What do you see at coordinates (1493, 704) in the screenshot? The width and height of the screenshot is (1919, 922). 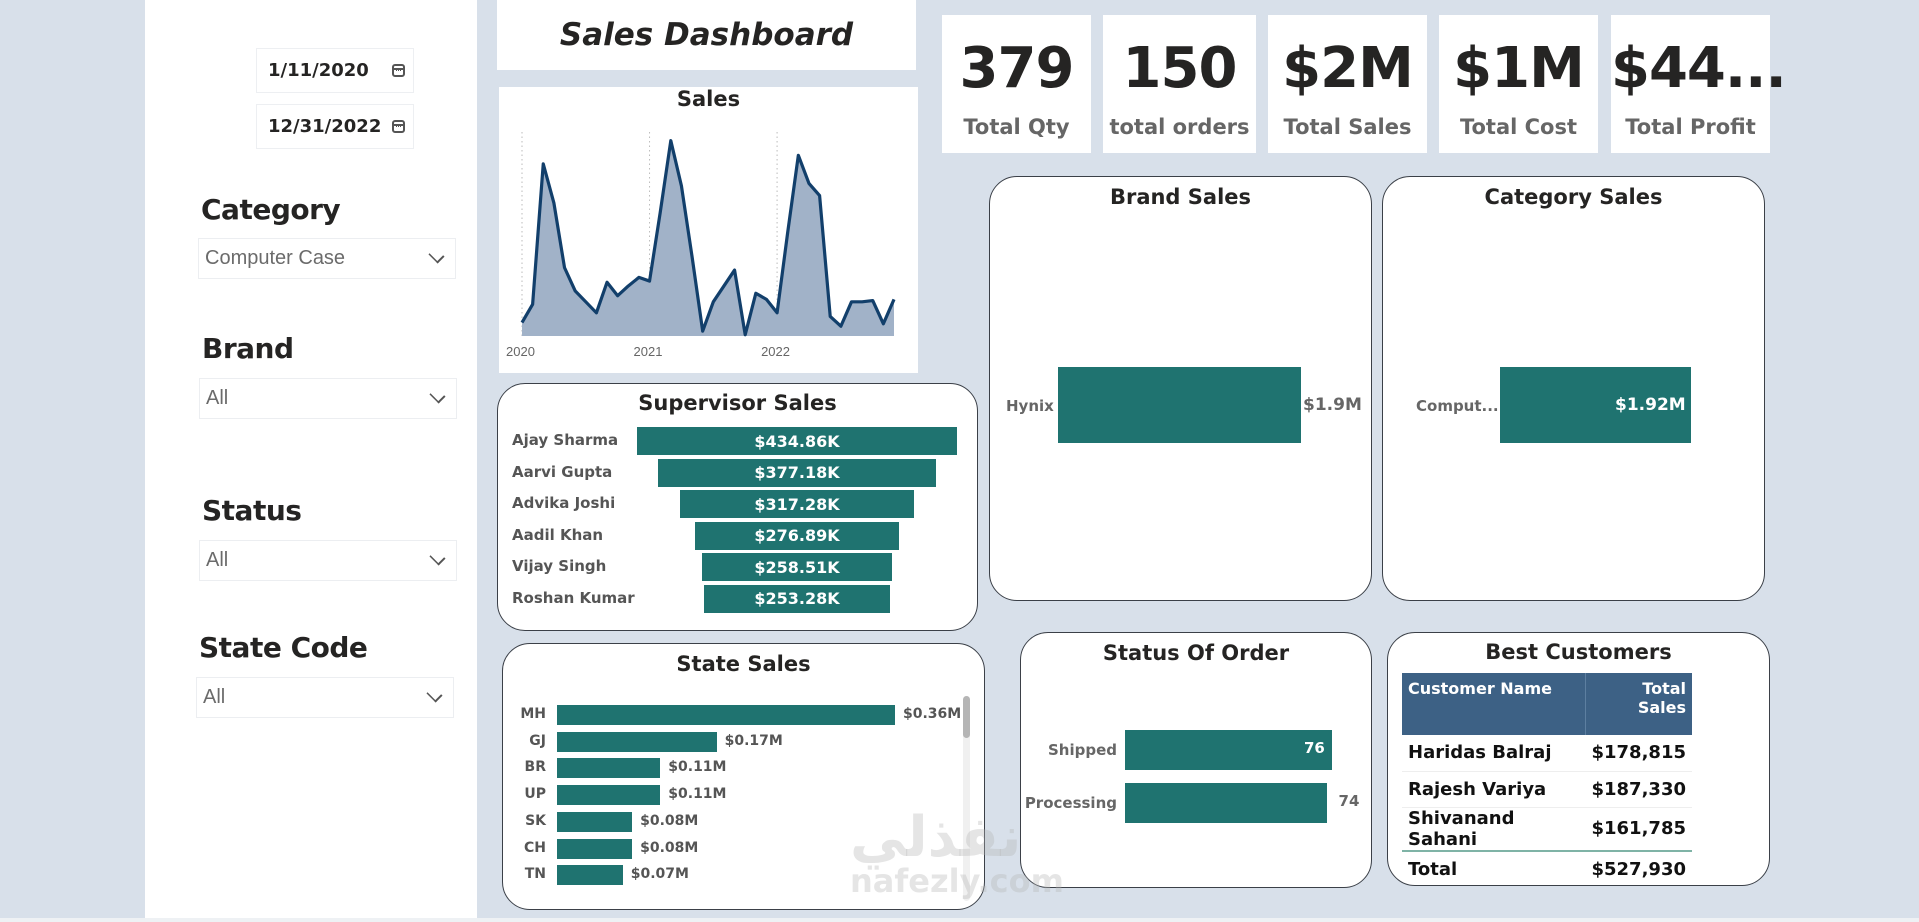 I see `column-header-customer-name: Customer Name` at bounding box center [1493, 704].